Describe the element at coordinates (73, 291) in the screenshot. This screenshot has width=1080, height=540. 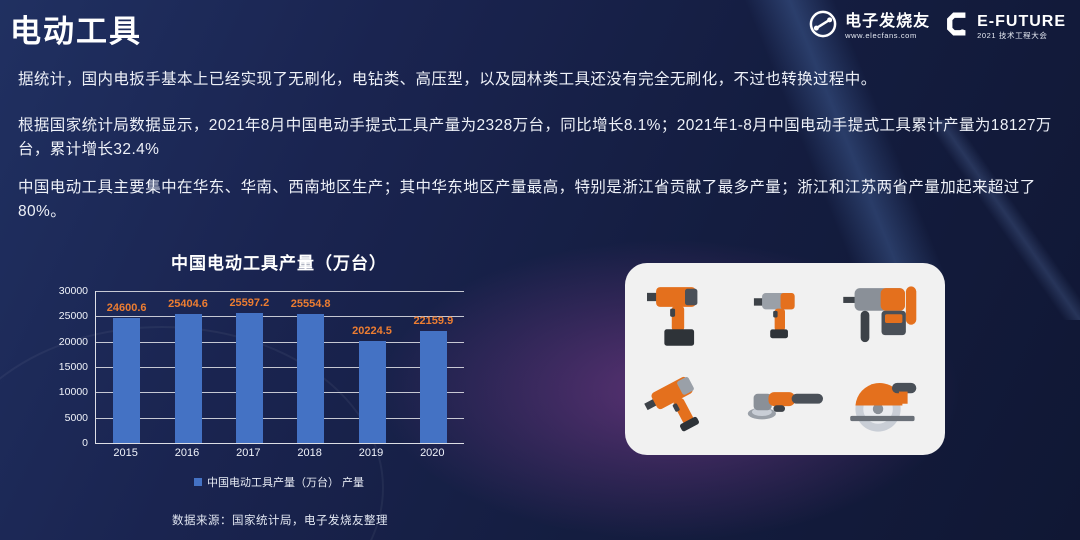
I see `y-tick-label: 30000` at that location.